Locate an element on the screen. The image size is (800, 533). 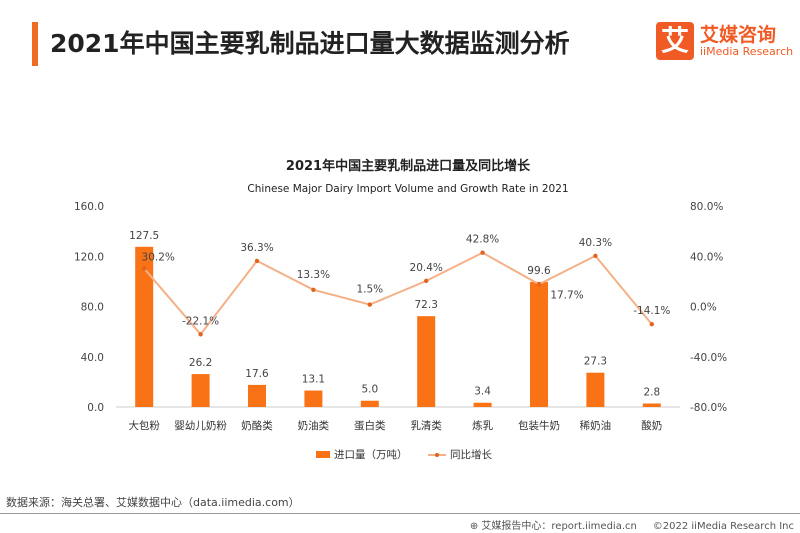
globe-icon: ⊕ is located at coordinates (474, 526).